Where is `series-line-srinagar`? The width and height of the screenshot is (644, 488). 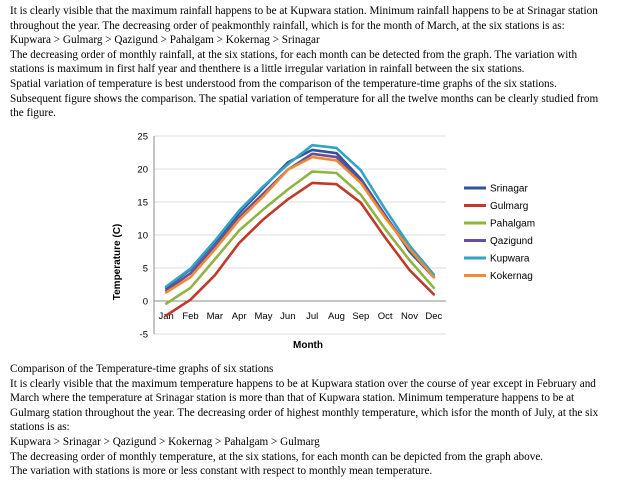
series-line-srinagar is located at coordinates (300, 219).